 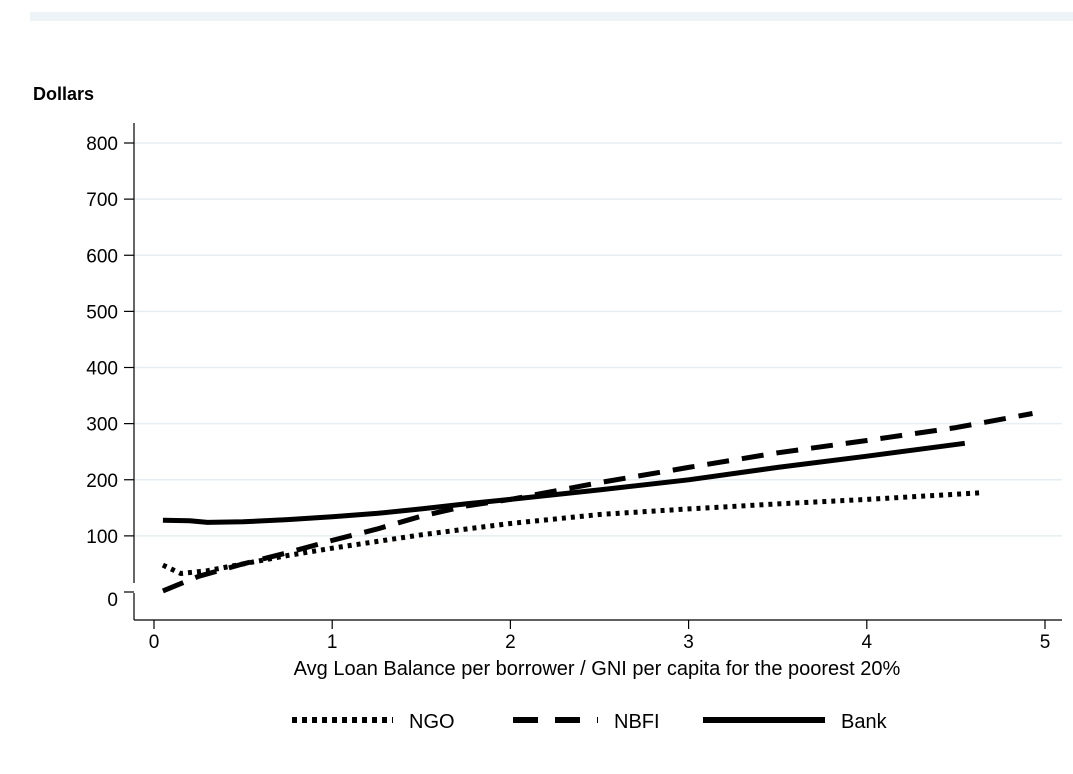 I want to click on y-tick-label: 500, so click(x=102, y=312).